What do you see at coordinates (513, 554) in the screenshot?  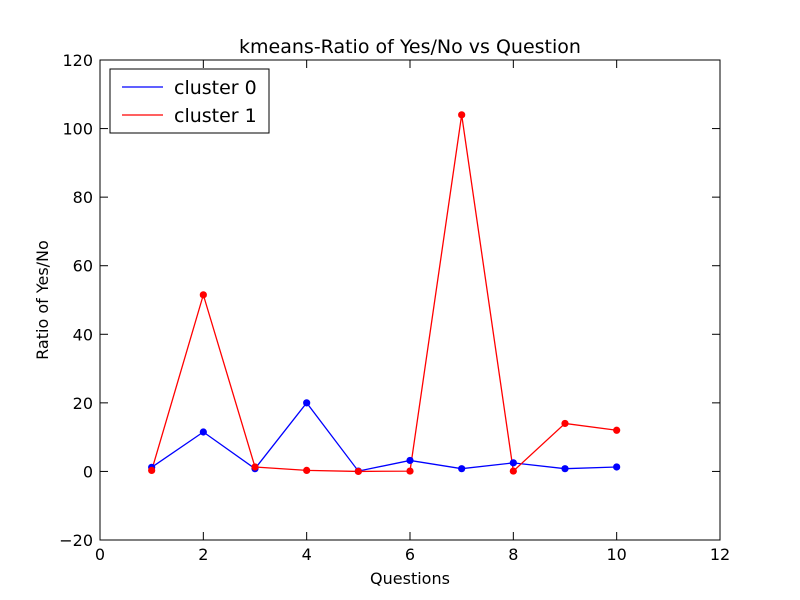 I see `x-tick-label: 8` at bounding box center [513, 554].